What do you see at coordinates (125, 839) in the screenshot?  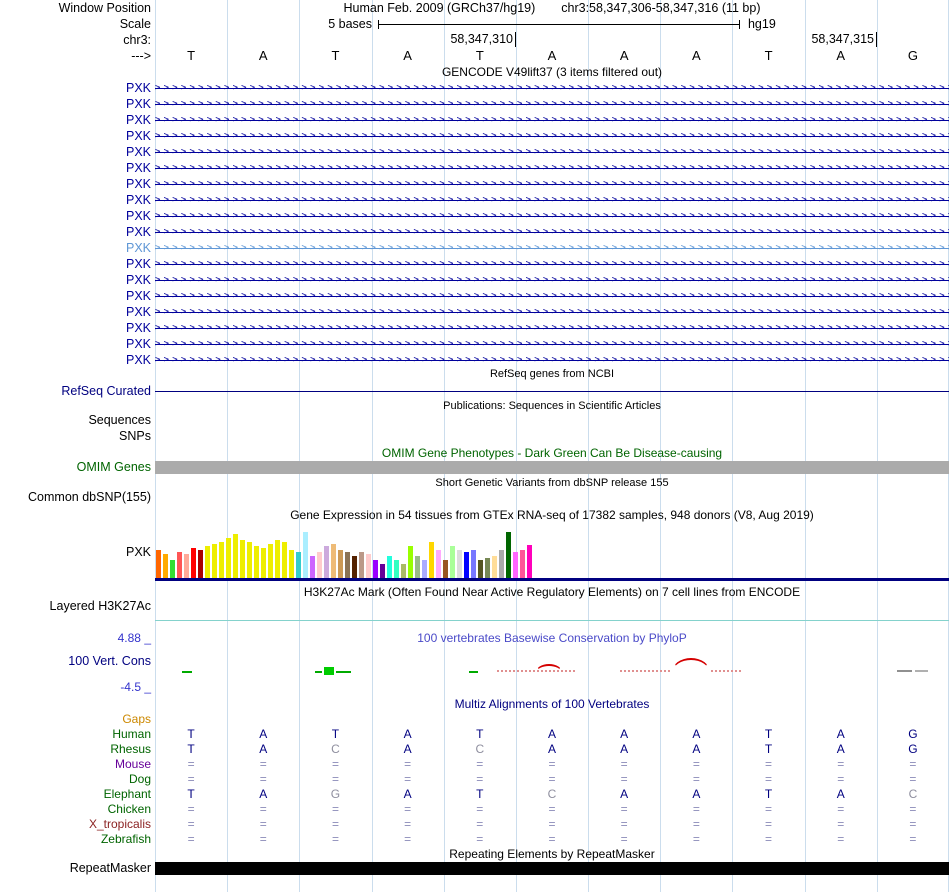 I see `species-label: Zebrafish` at bounding box center [125, 839].